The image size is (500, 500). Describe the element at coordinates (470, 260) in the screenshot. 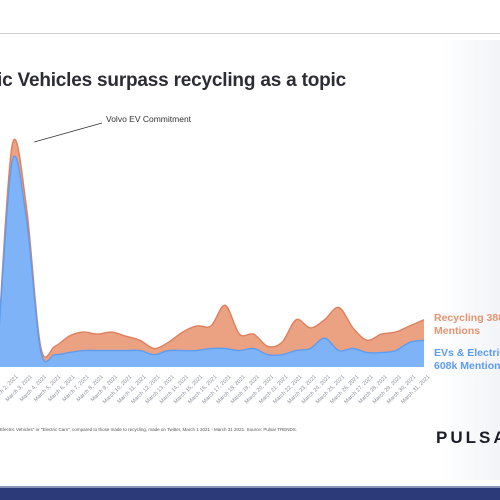

I see `slide-edge-shadow` at that location.